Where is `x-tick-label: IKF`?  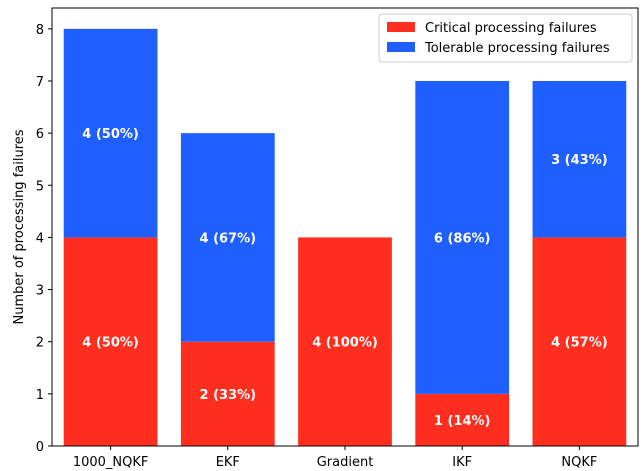
x-tick-label: IKF is located at coordinates (462, 462).